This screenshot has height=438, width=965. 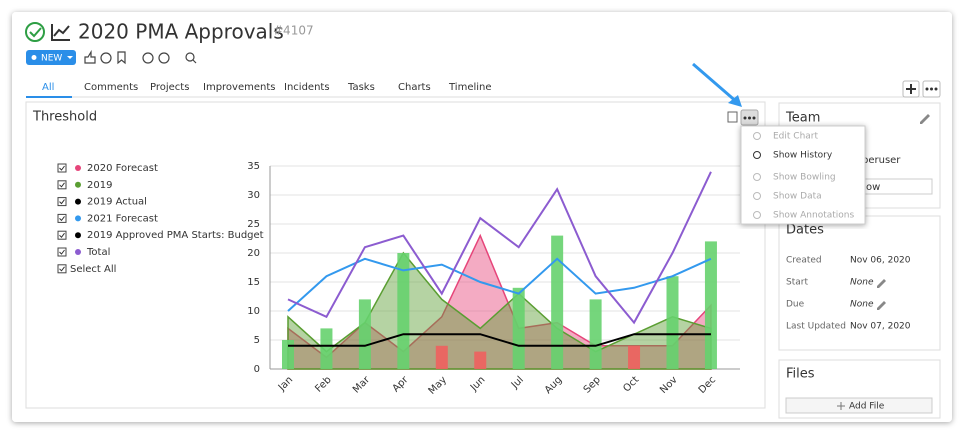 What do you see at coordinates (253, 311) in the screenshot?
I see `y-tick-label: 10` at bounding box center [253, 311].